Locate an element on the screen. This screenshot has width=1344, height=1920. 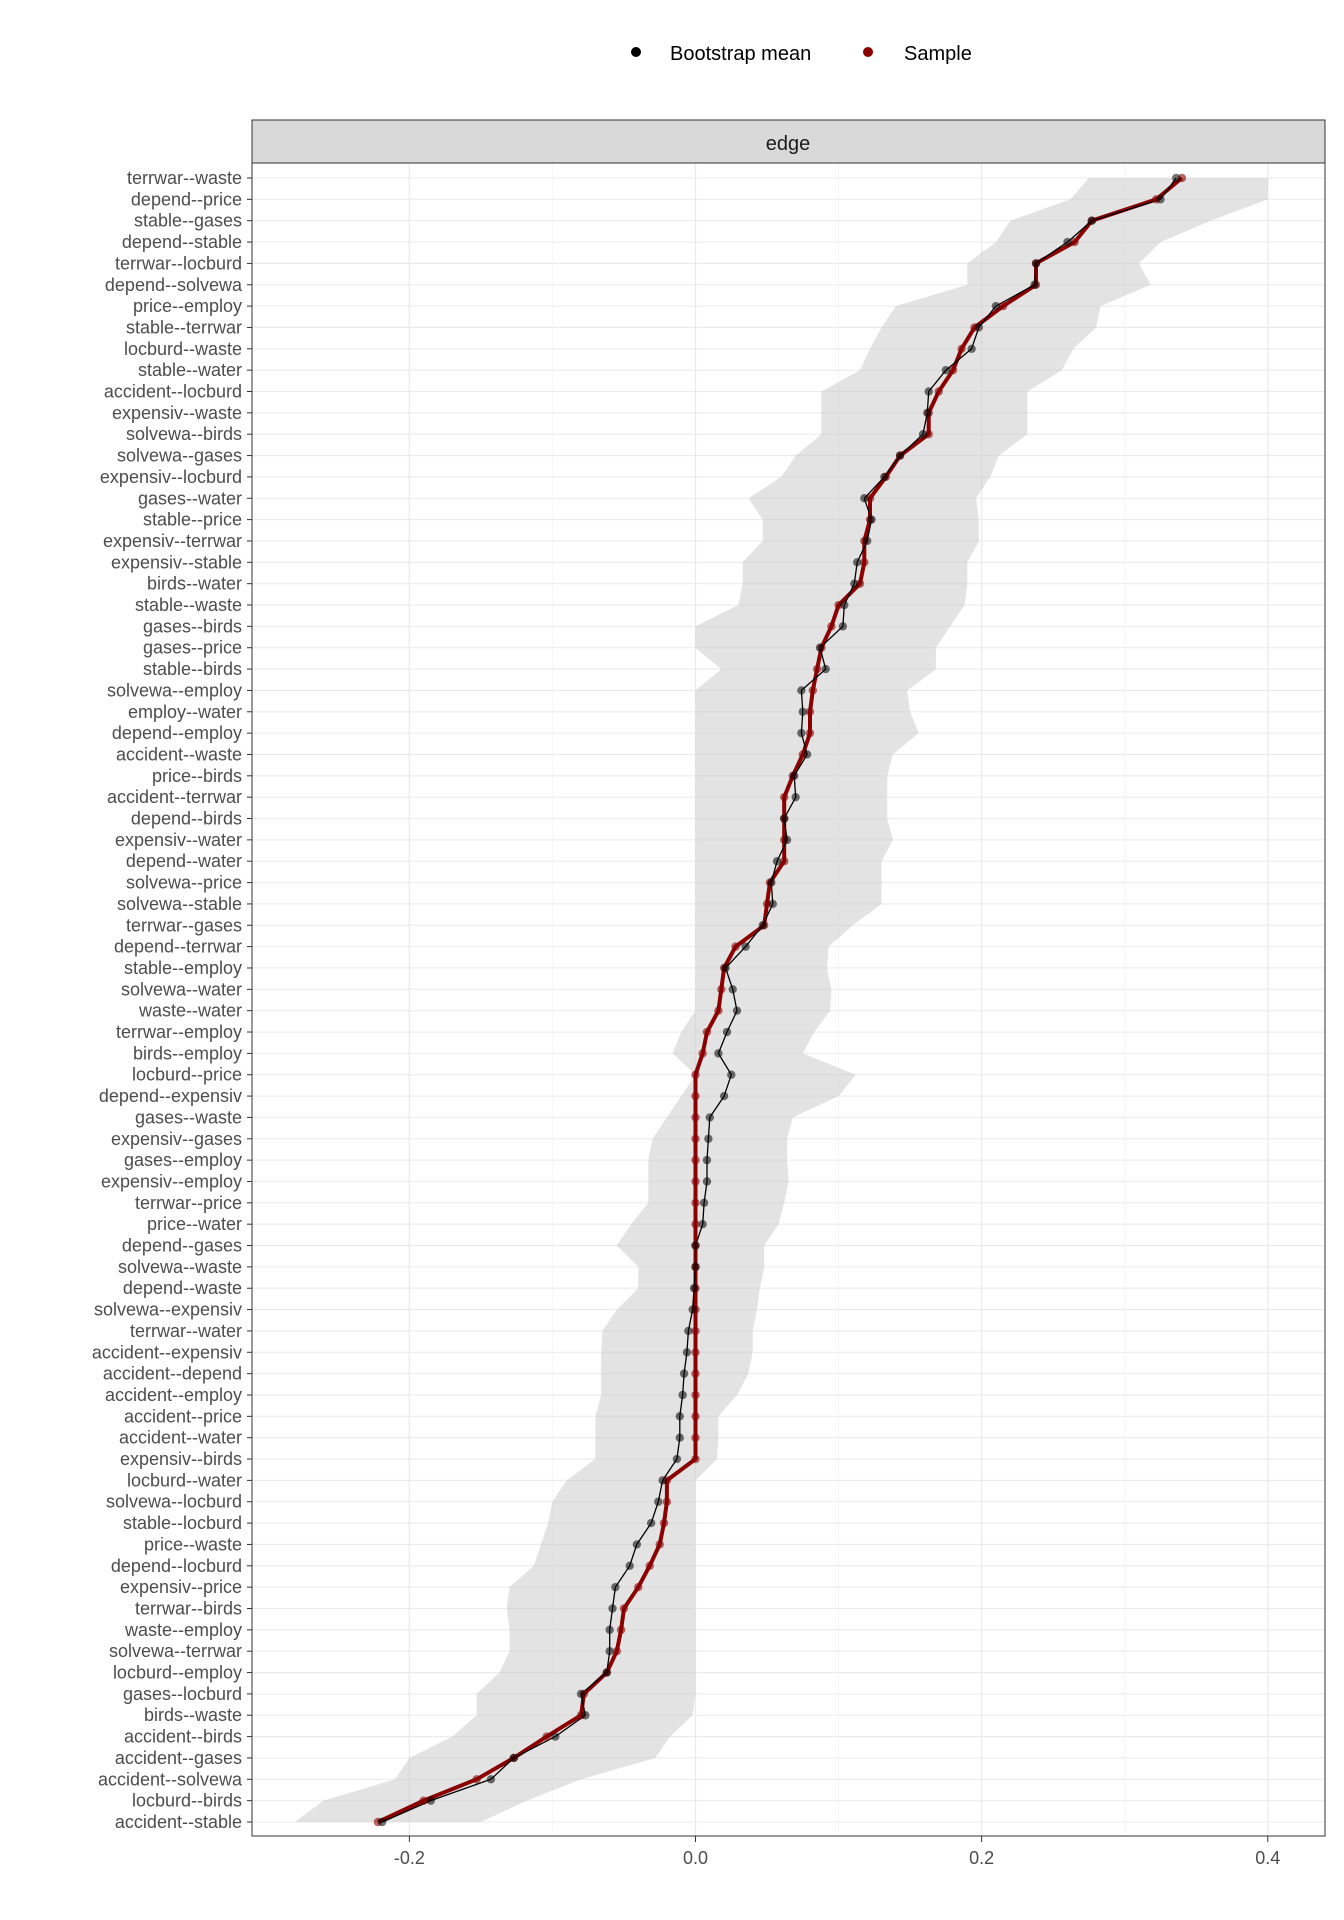
y-tick-label: accident--stable is located at coordinates (178, 1822).